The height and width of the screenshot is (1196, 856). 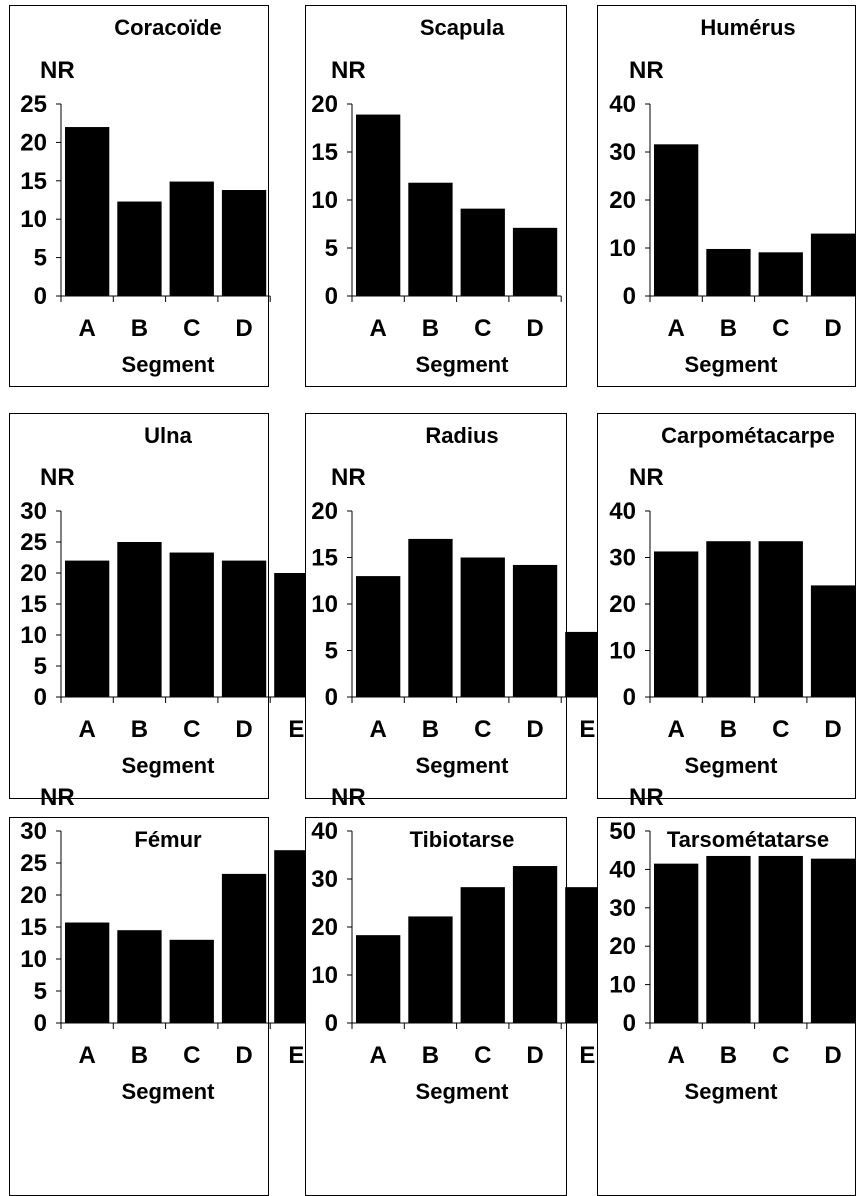 What do you see at coordinates (168, 27) in the screenshot?
I see `chart-title: Coracoïde` at bounding box center [168, 27].